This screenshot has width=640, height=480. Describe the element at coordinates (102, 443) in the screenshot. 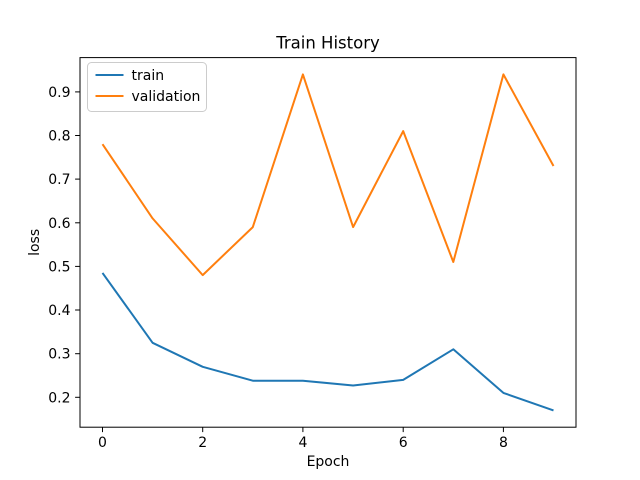

I see `x-tick-label: 0` at that location.